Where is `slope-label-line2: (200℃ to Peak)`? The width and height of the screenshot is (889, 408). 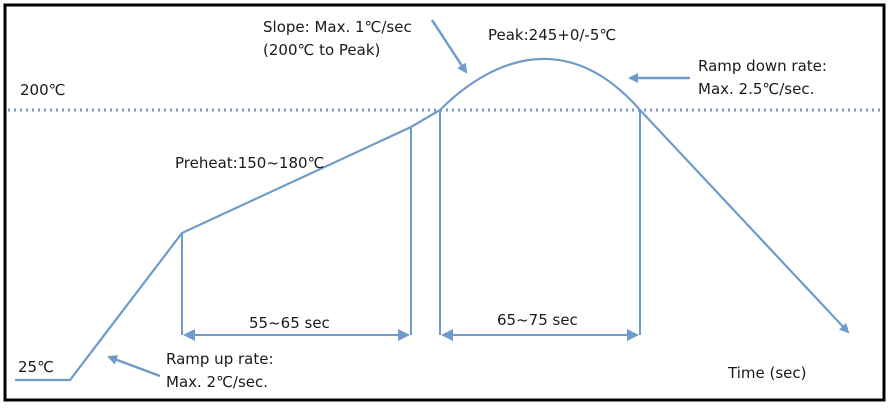
slope-label-line2: (200℃ to Peak) is located at coordinates (321, 50).